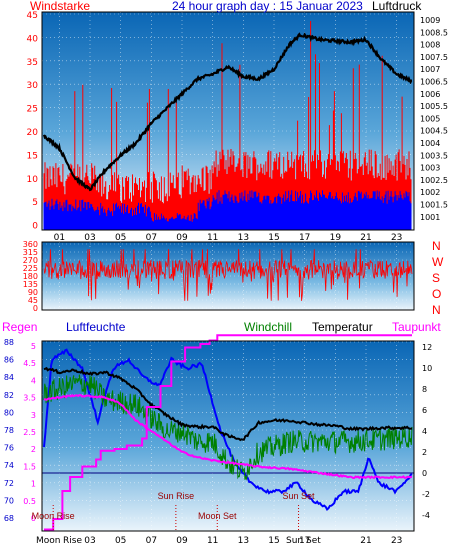 The height and width of the screenshot is (550, 462). I want to click on rain-tick-label: 5, so click(33, 346).